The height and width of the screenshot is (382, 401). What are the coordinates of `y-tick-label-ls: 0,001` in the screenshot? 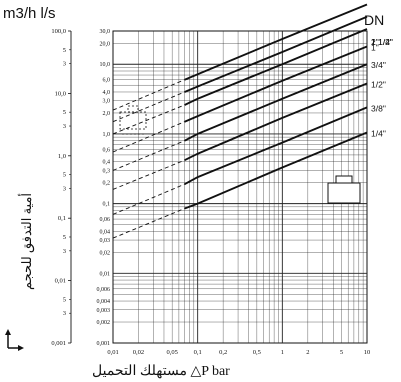 It's located at (104, 344).